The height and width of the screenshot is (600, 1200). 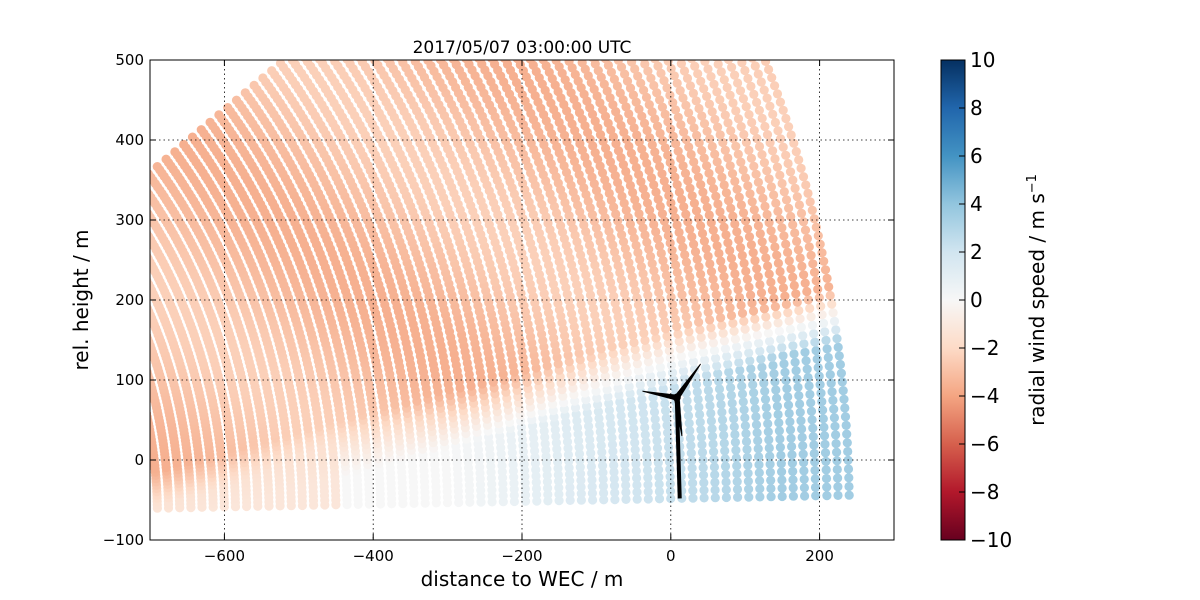 I want to click on turbine-hub, so click(x=676, y=397).